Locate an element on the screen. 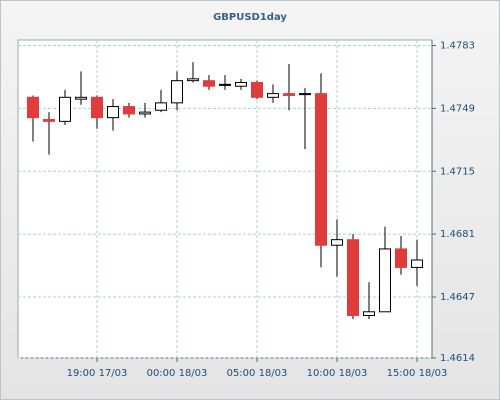 This screenshot has width=500, height=400. x-tick-label: 10:00 18/03 is located at coordinates (337, 373).